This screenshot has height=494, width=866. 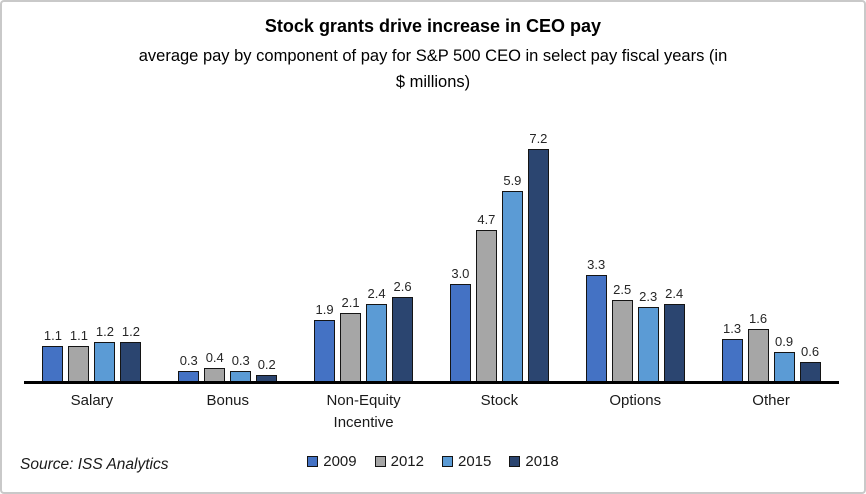 I want to click on bar-with-label: 3.0, so click(x=460, y=323).